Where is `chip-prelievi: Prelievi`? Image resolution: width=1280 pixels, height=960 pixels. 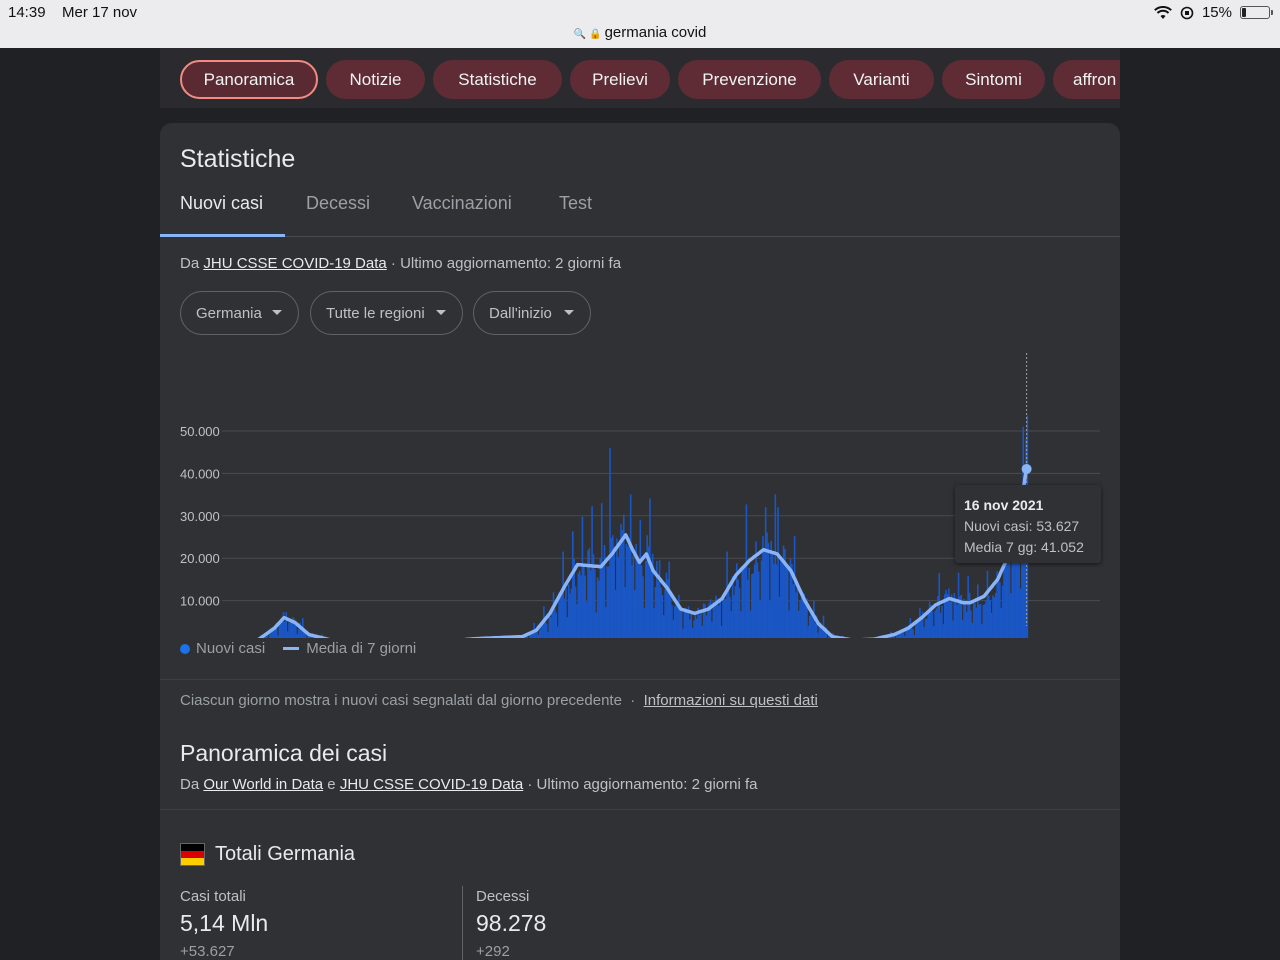 chip-prelievi: Prelievi is located at coordinates (620, 79).